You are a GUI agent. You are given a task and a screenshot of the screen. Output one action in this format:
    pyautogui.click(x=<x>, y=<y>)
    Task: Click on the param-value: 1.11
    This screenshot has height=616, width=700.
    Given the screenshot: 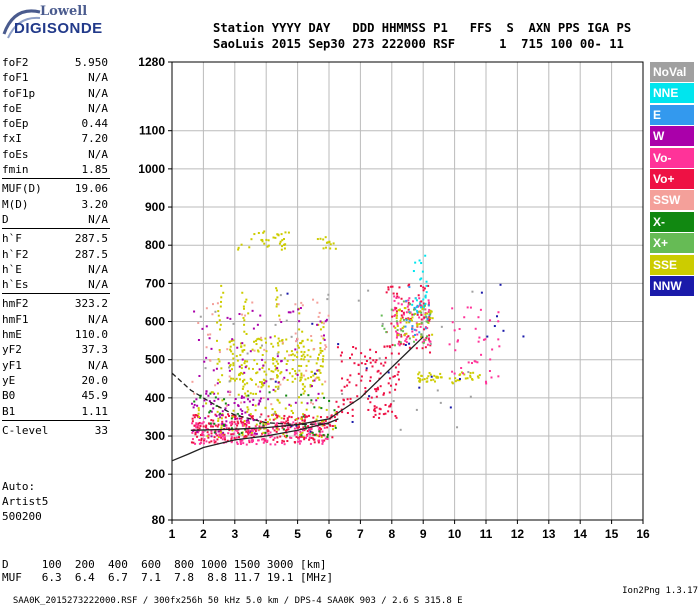 What is the action you would take?
    pyautogui.click(x=95, y=411)
    